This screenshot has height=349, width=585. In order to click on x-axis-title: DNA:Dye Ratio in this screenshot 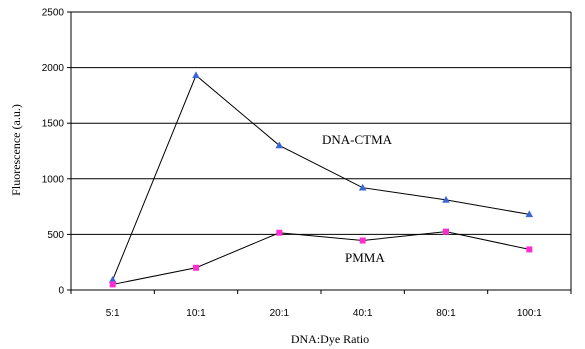, I will do `click(330, 339)`.